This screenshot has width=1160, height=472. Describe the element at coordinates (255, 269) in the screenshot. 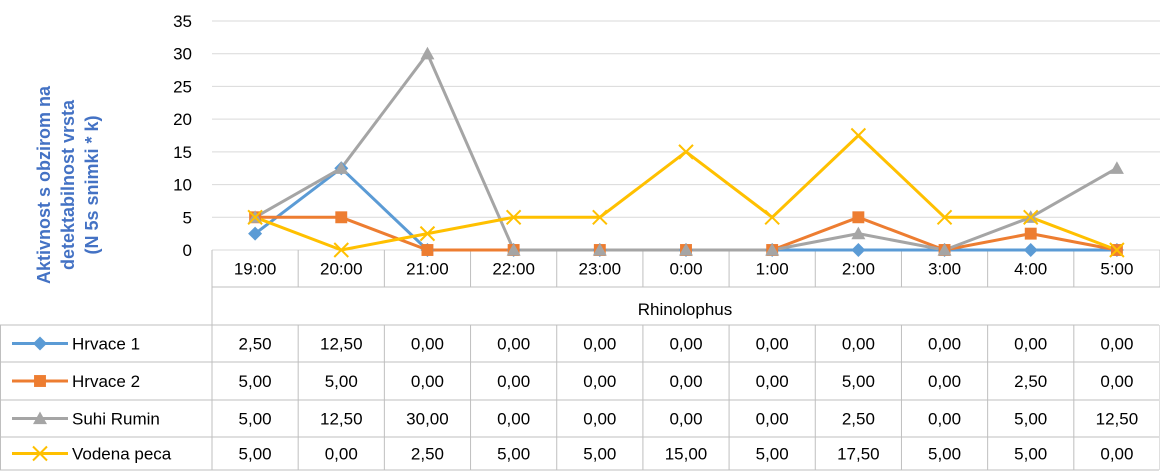

I see `x-tick-label: 19:00` at that location.